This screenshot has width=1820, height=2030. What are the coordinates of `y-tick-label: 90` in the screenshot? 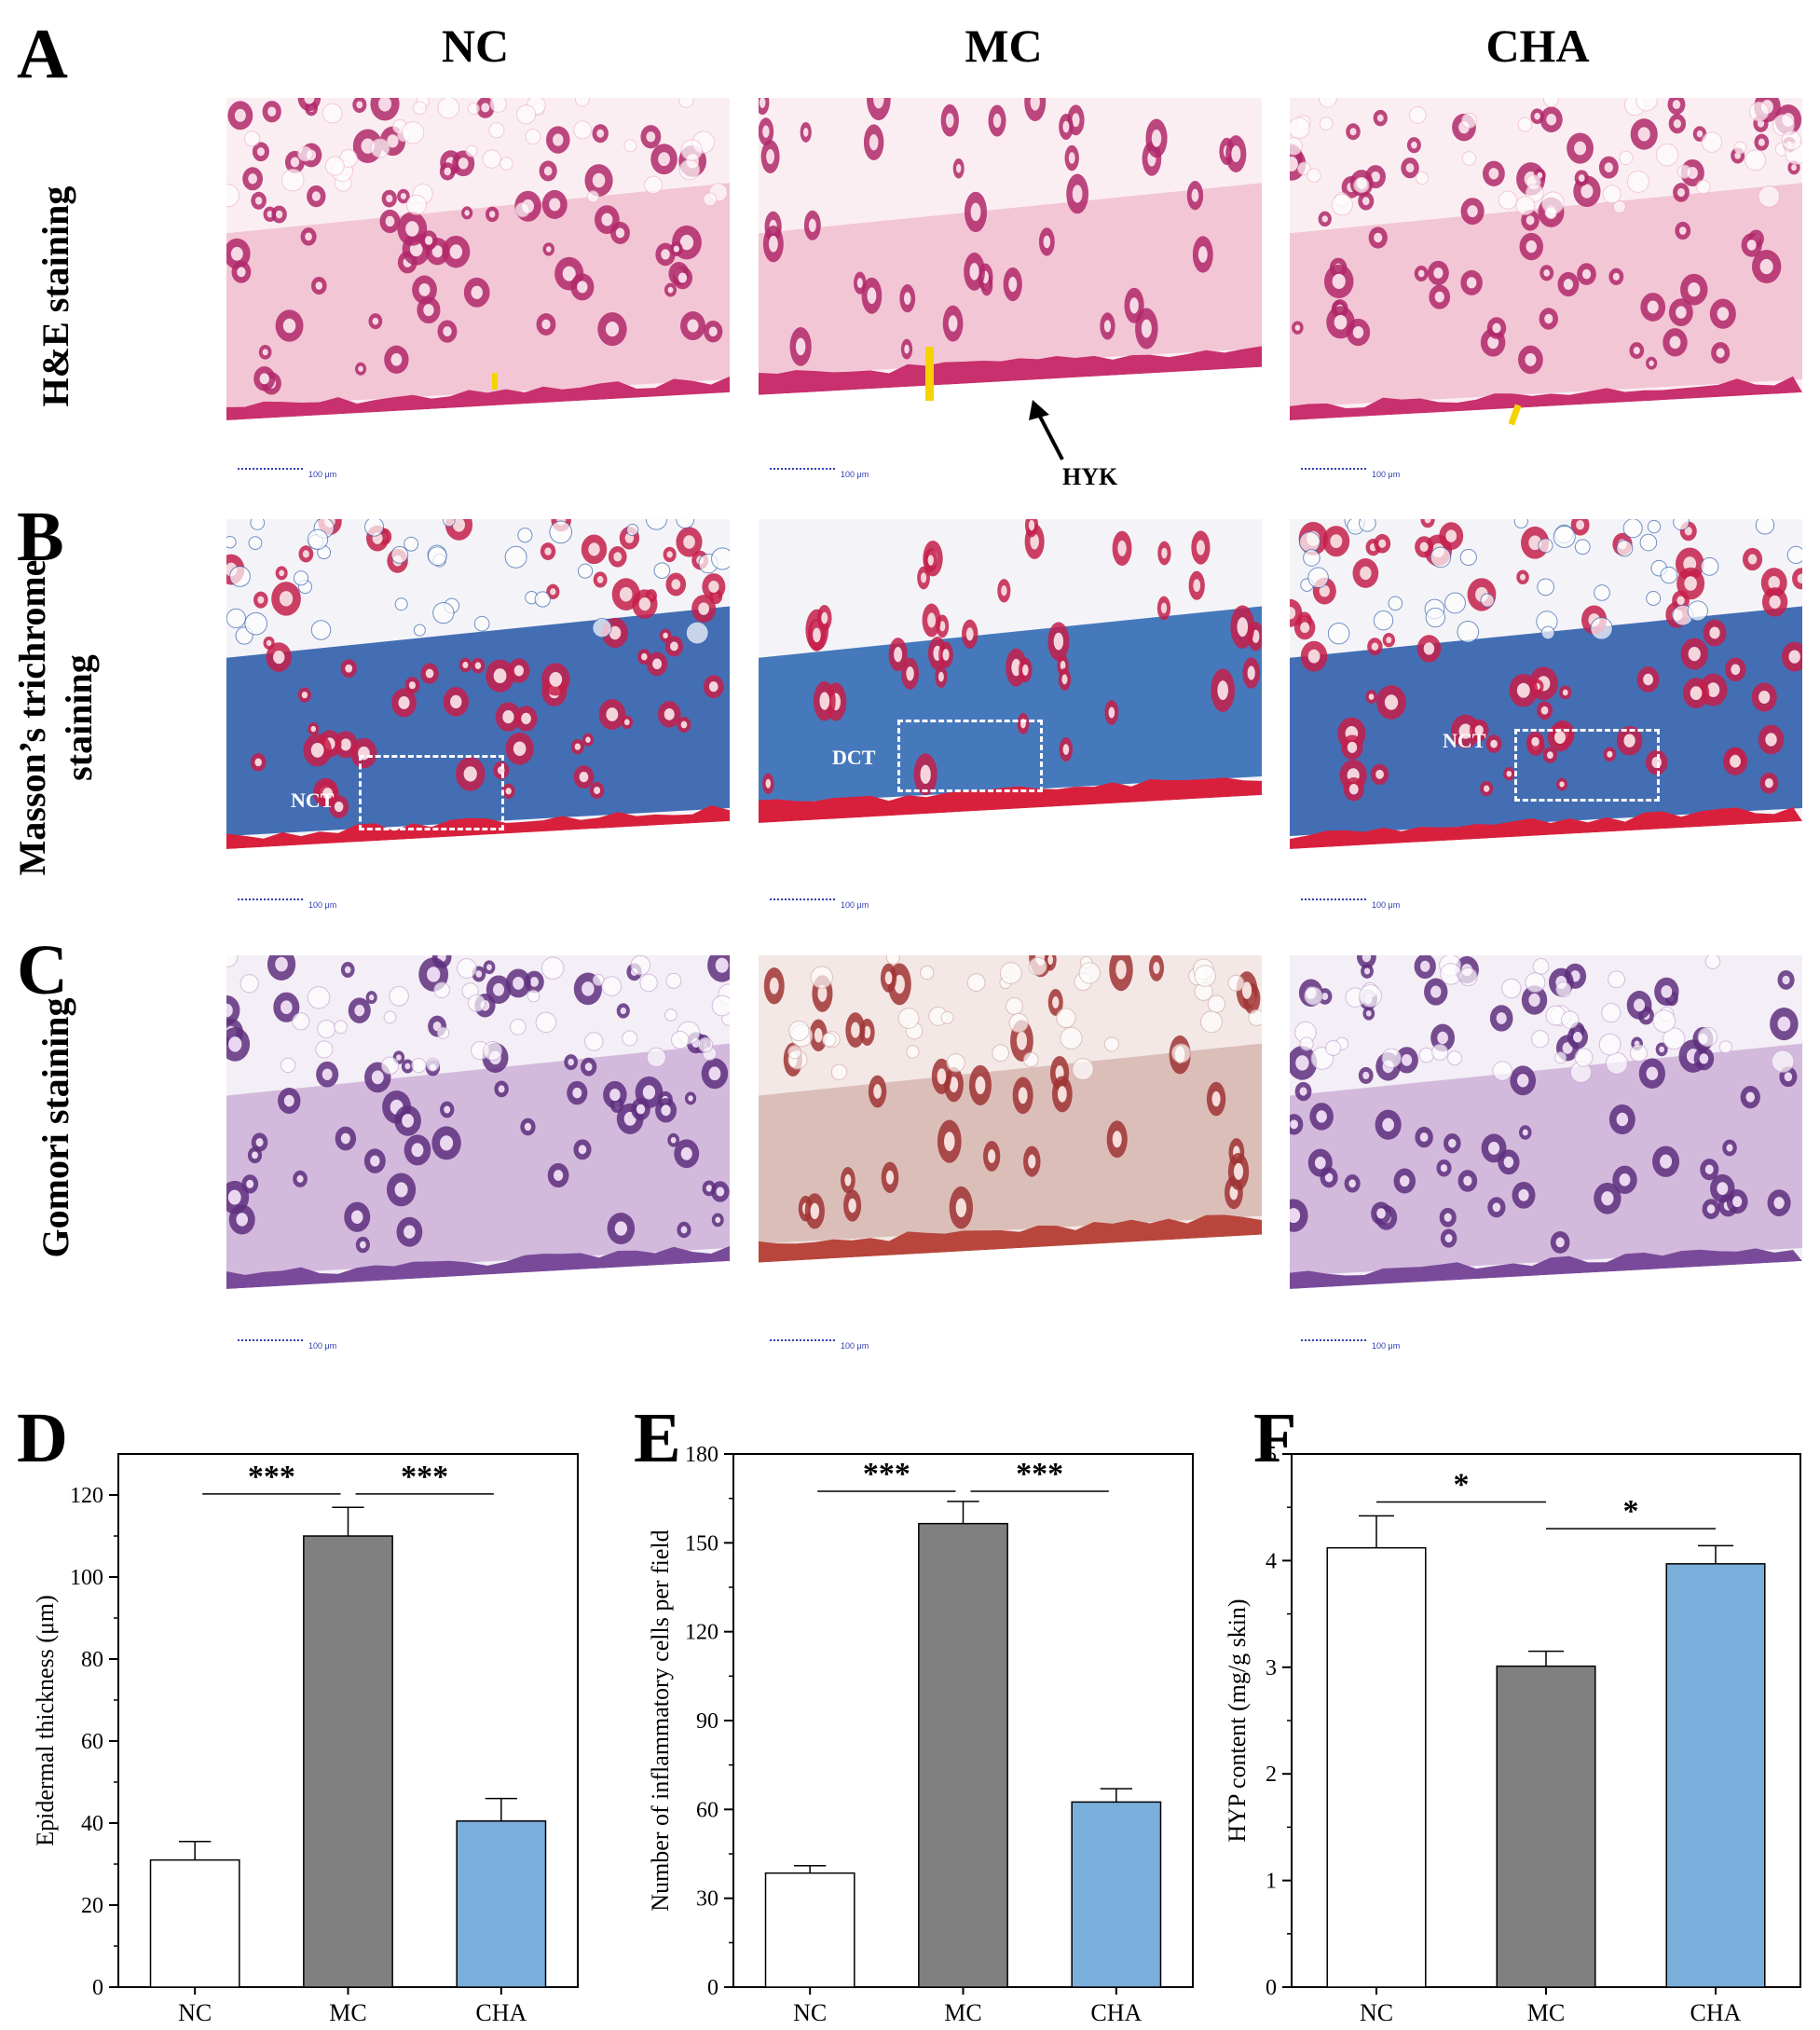 It's located at (707, 1721).